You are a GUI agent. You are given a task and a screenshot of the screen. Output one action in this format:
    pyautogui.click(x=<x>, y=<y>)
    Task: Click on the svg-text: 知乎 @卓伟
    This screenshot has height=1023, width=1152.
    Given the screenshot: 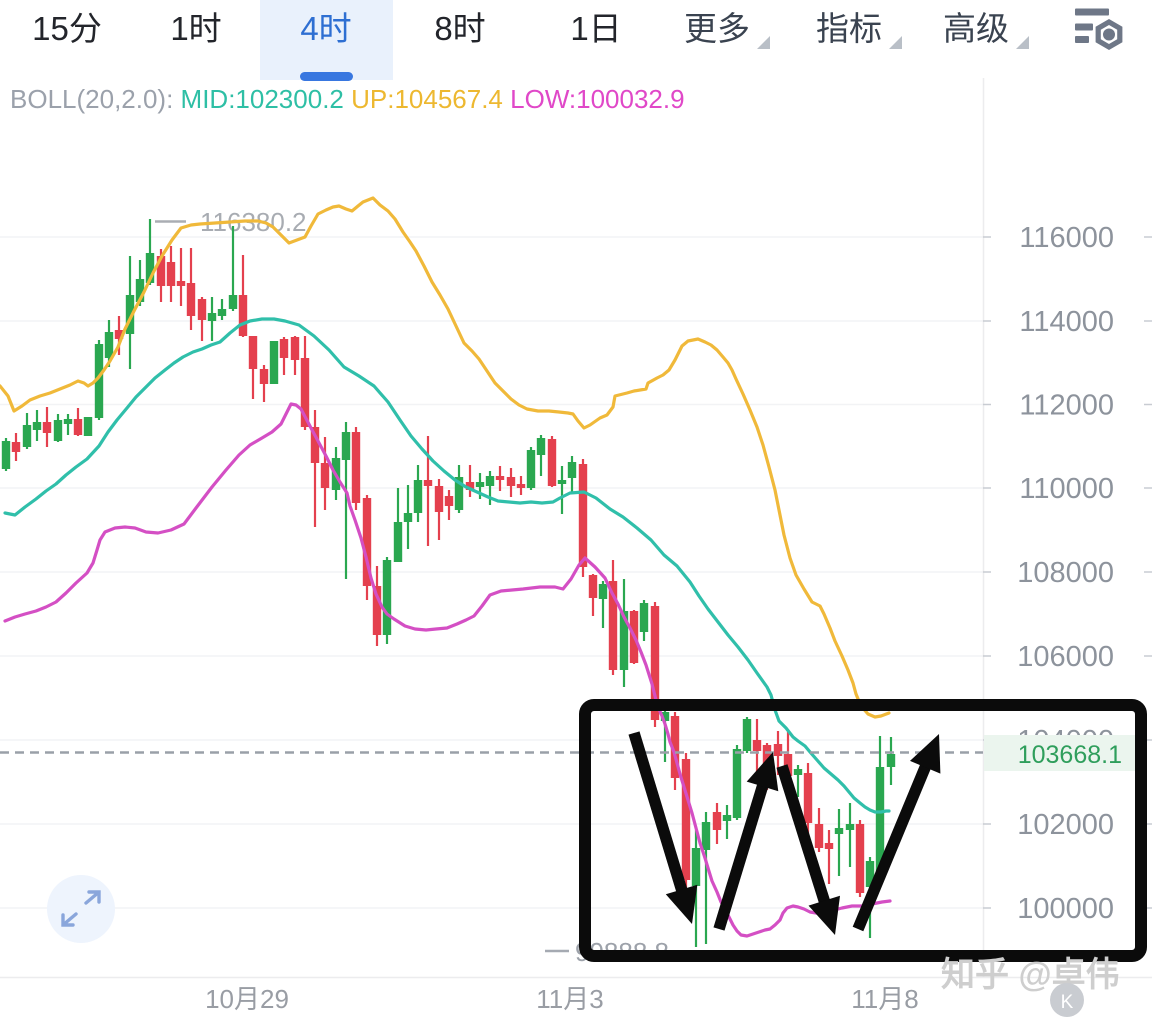 What is the action you would take?
    pyautogui.click(x=1030, y=975)
    